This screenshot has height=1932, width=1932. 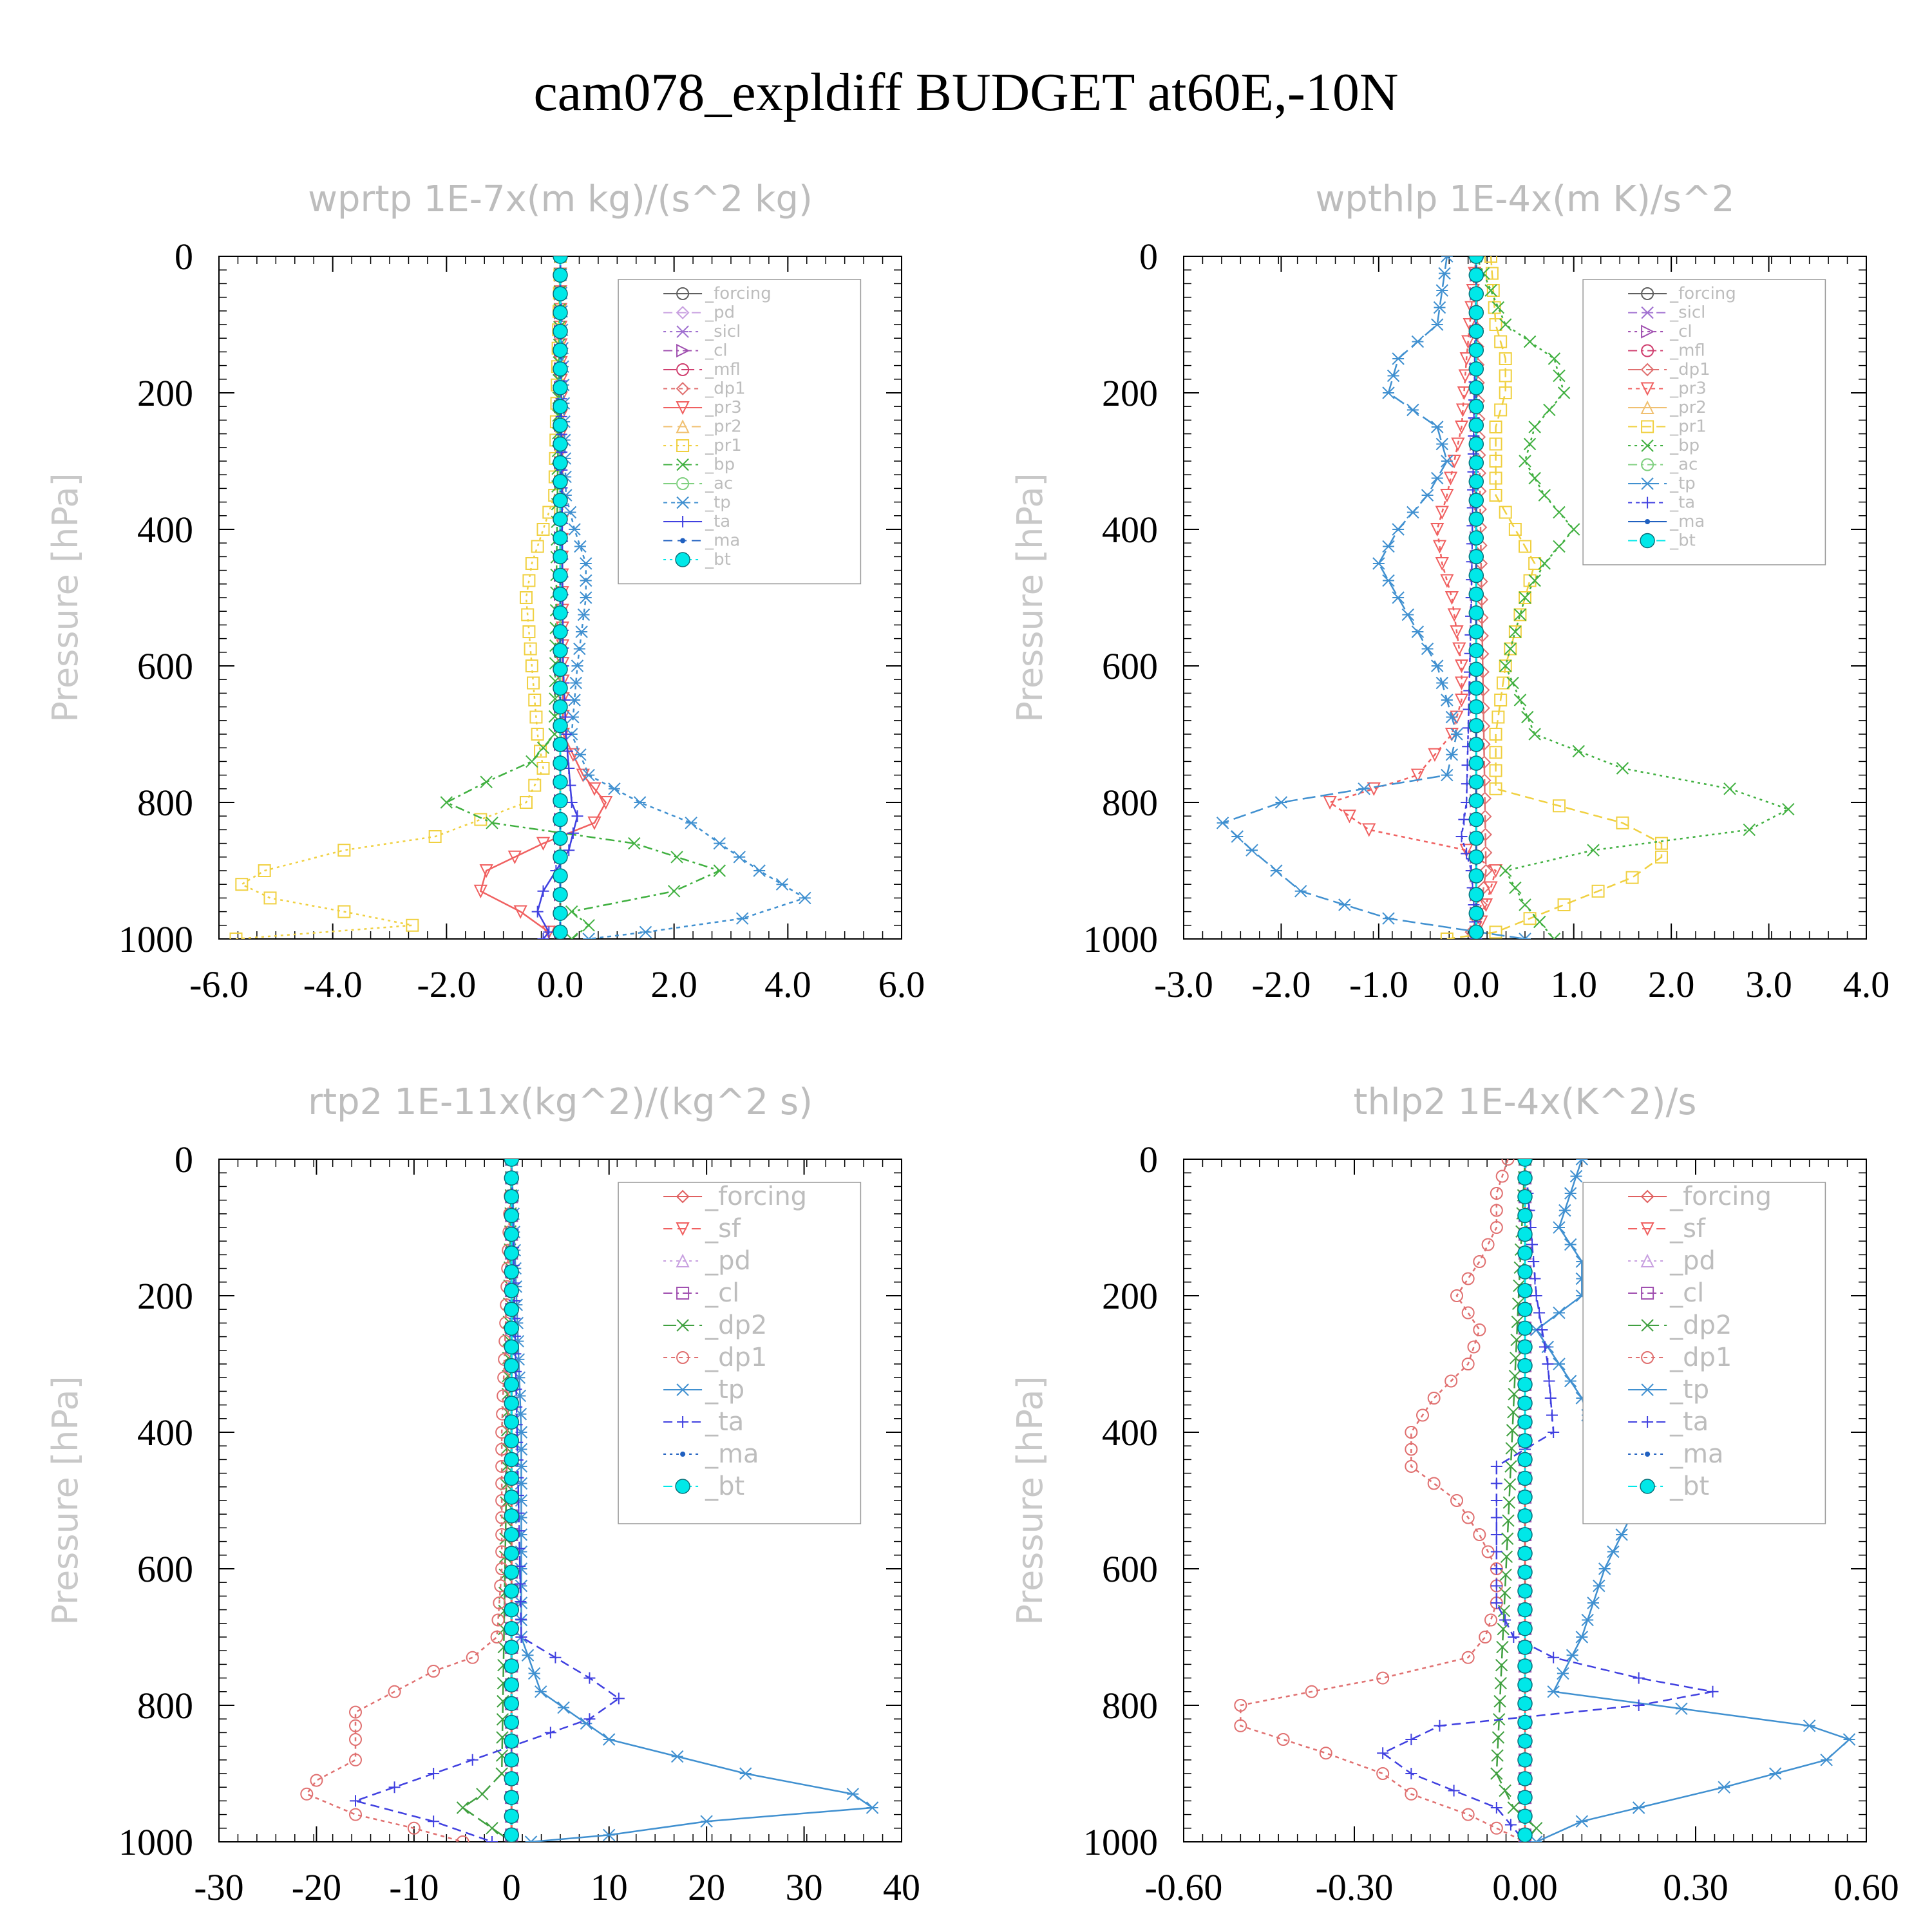 I want to click on legend-label: _ac, so click(x=1684, y=465).